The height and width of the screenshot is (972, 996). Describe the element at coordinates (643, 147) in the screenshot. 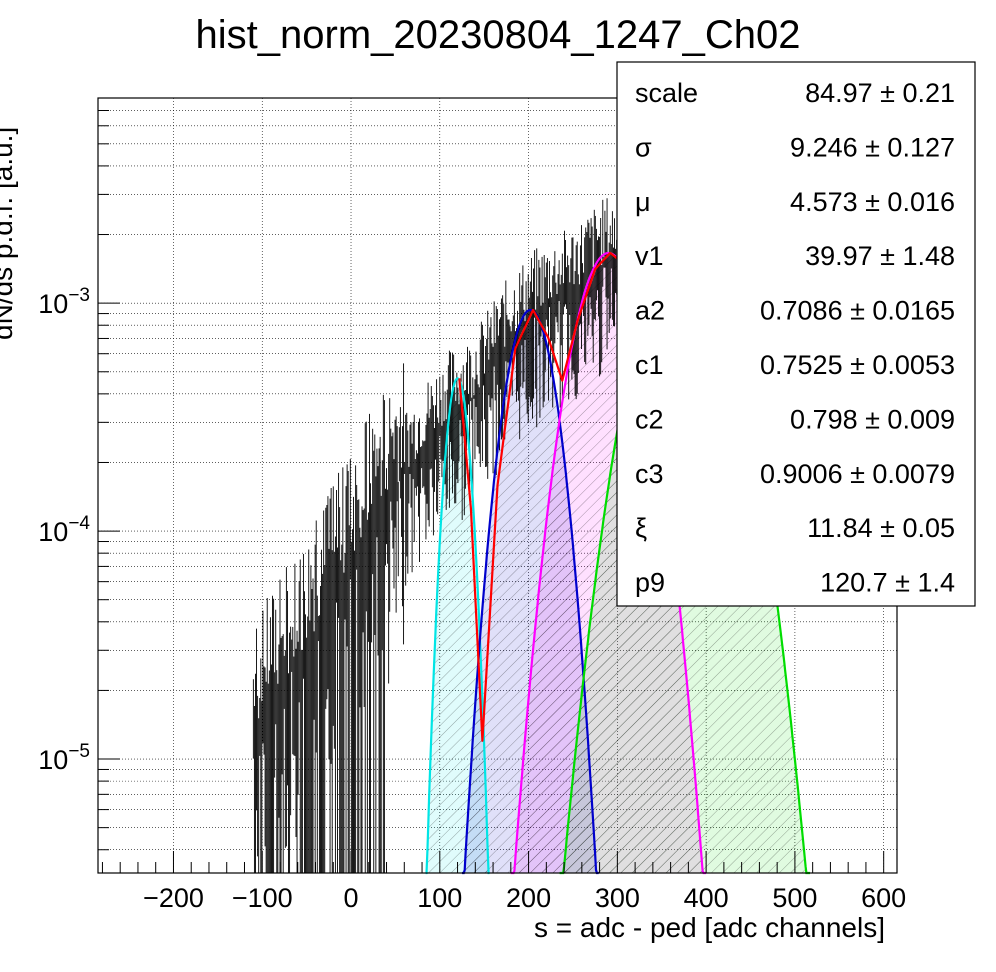

I see `stats-param-name: σ` at that location.